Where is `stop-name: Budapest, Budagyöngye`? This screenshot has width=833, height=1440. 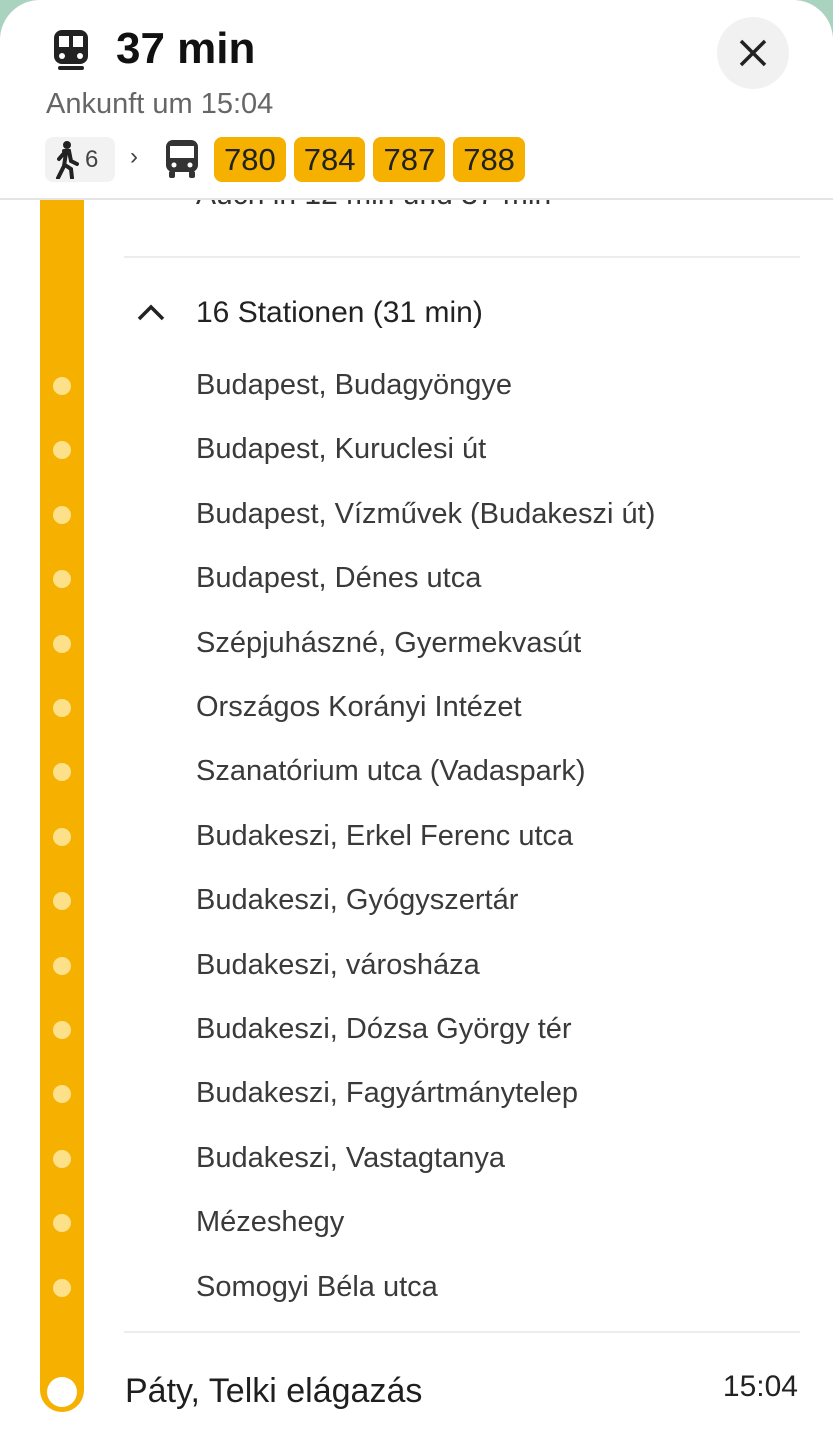
stop-name: Budapest, Budagyöngye is located at coordinates (354, 385).